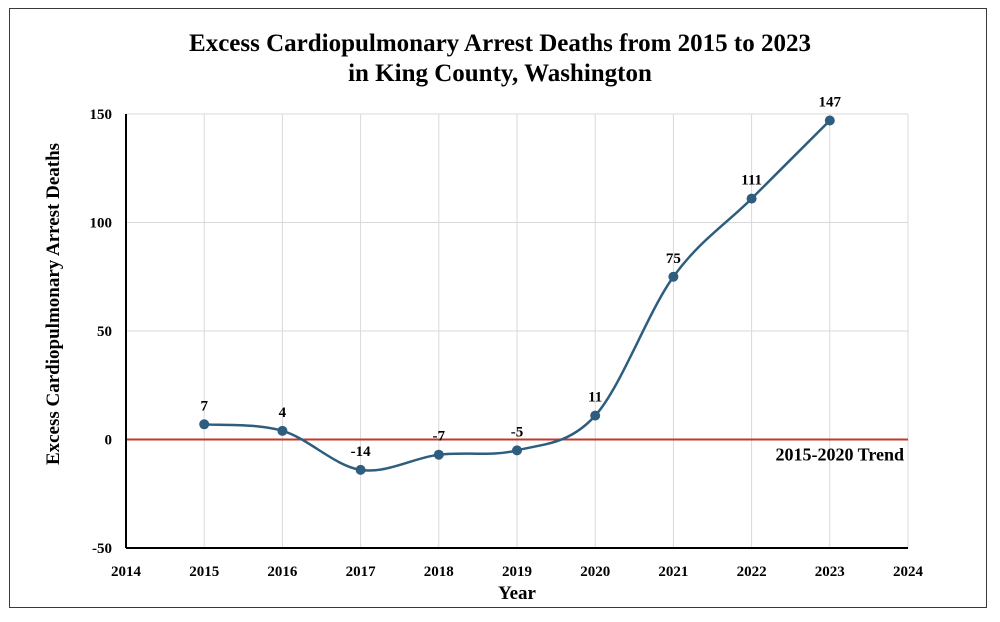 This screenshot has height=622, width=1000. I want to click on x-tick-label: 2022, so click(752, 572).